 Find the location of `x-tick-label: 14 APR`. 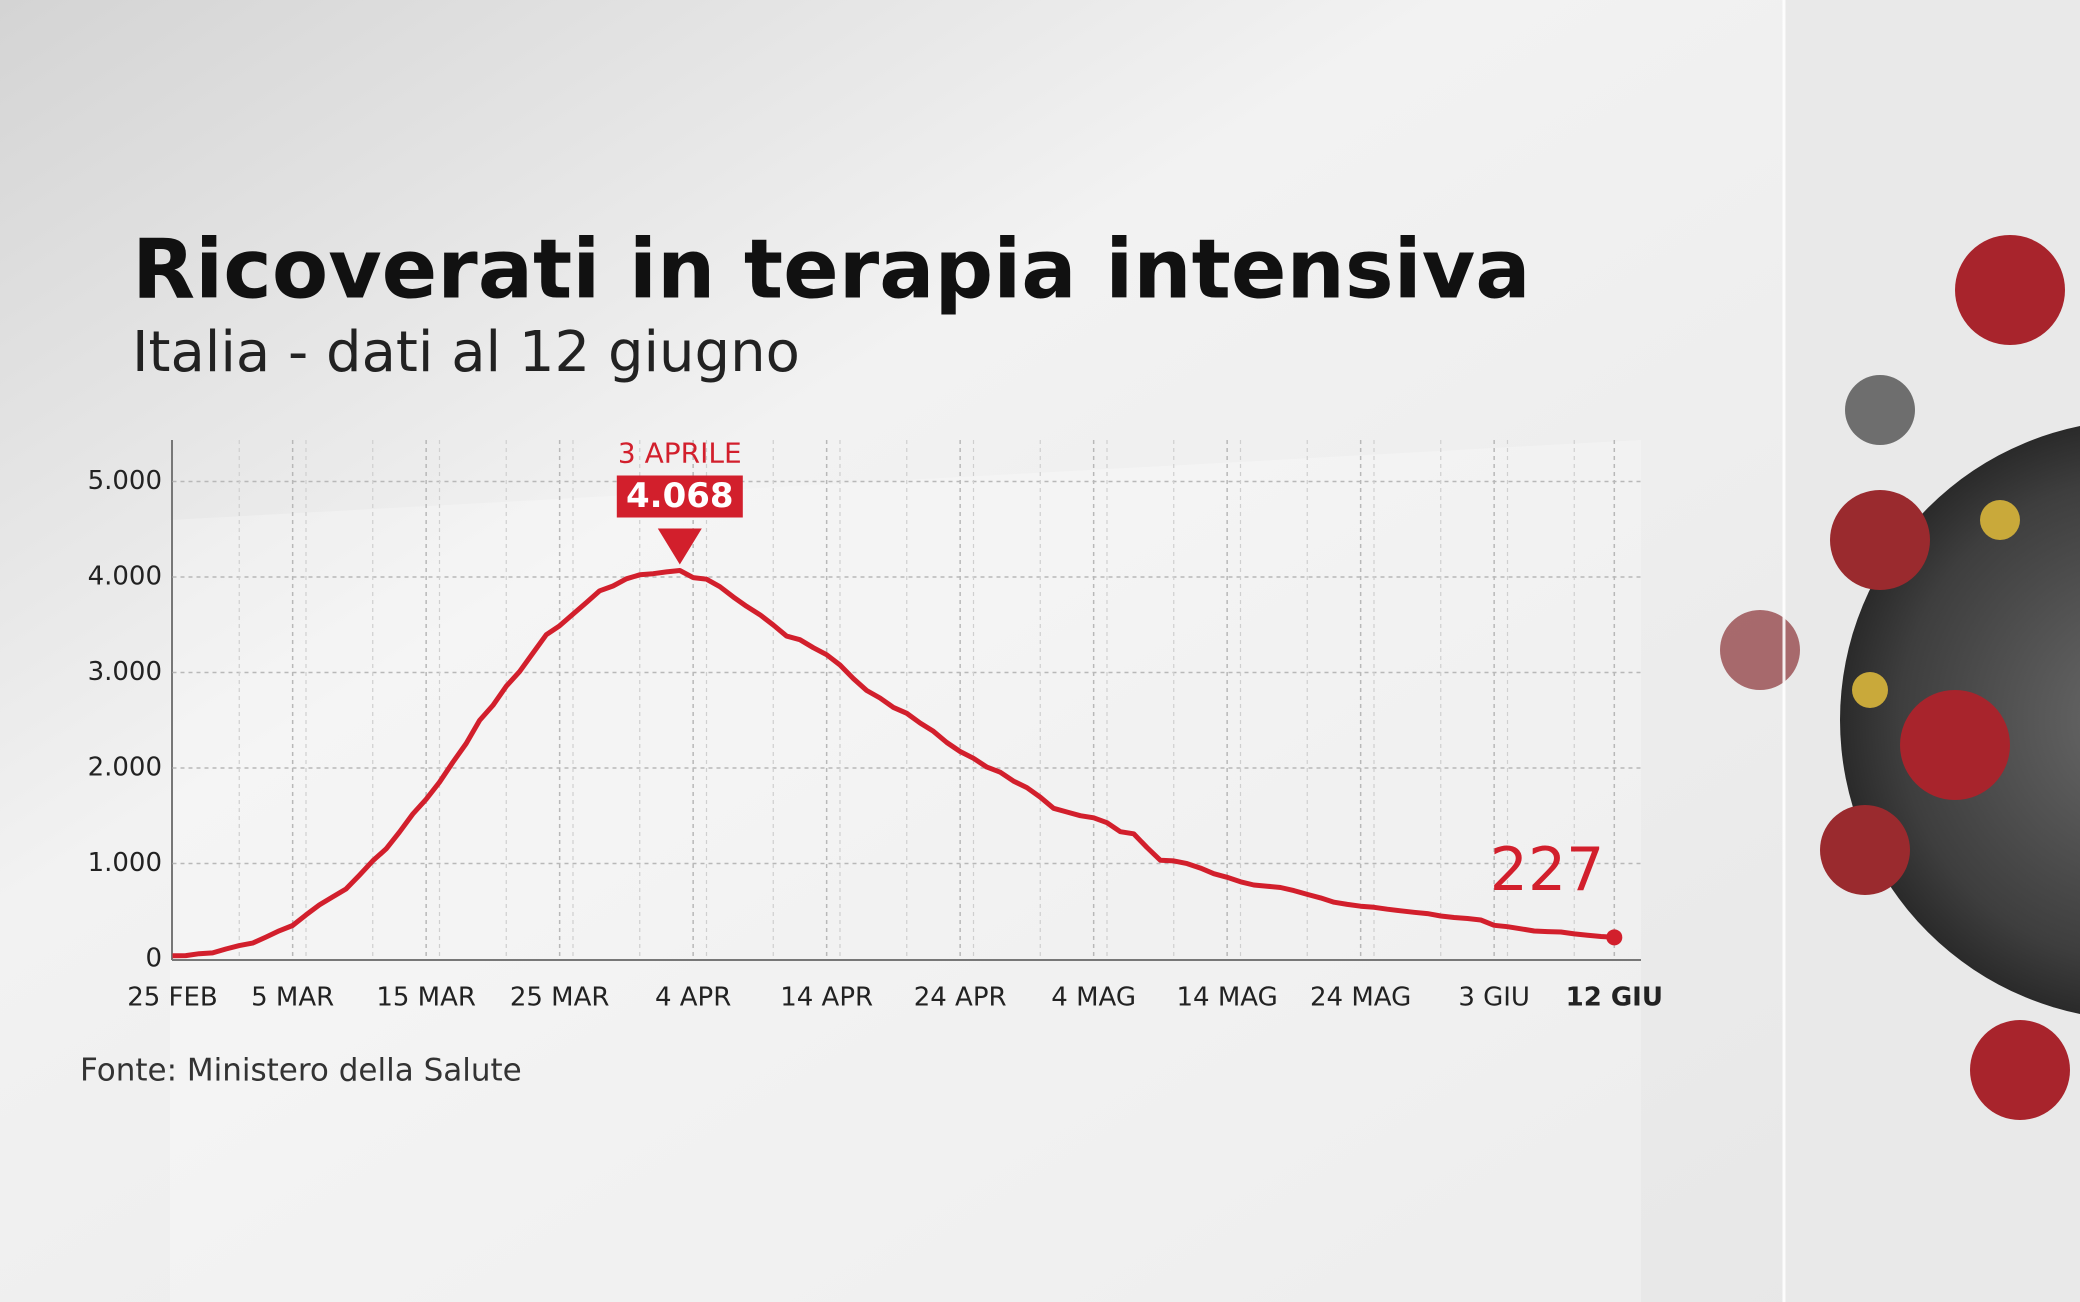

x-tick-label: 14 APR is located at coordinates (826, 998).